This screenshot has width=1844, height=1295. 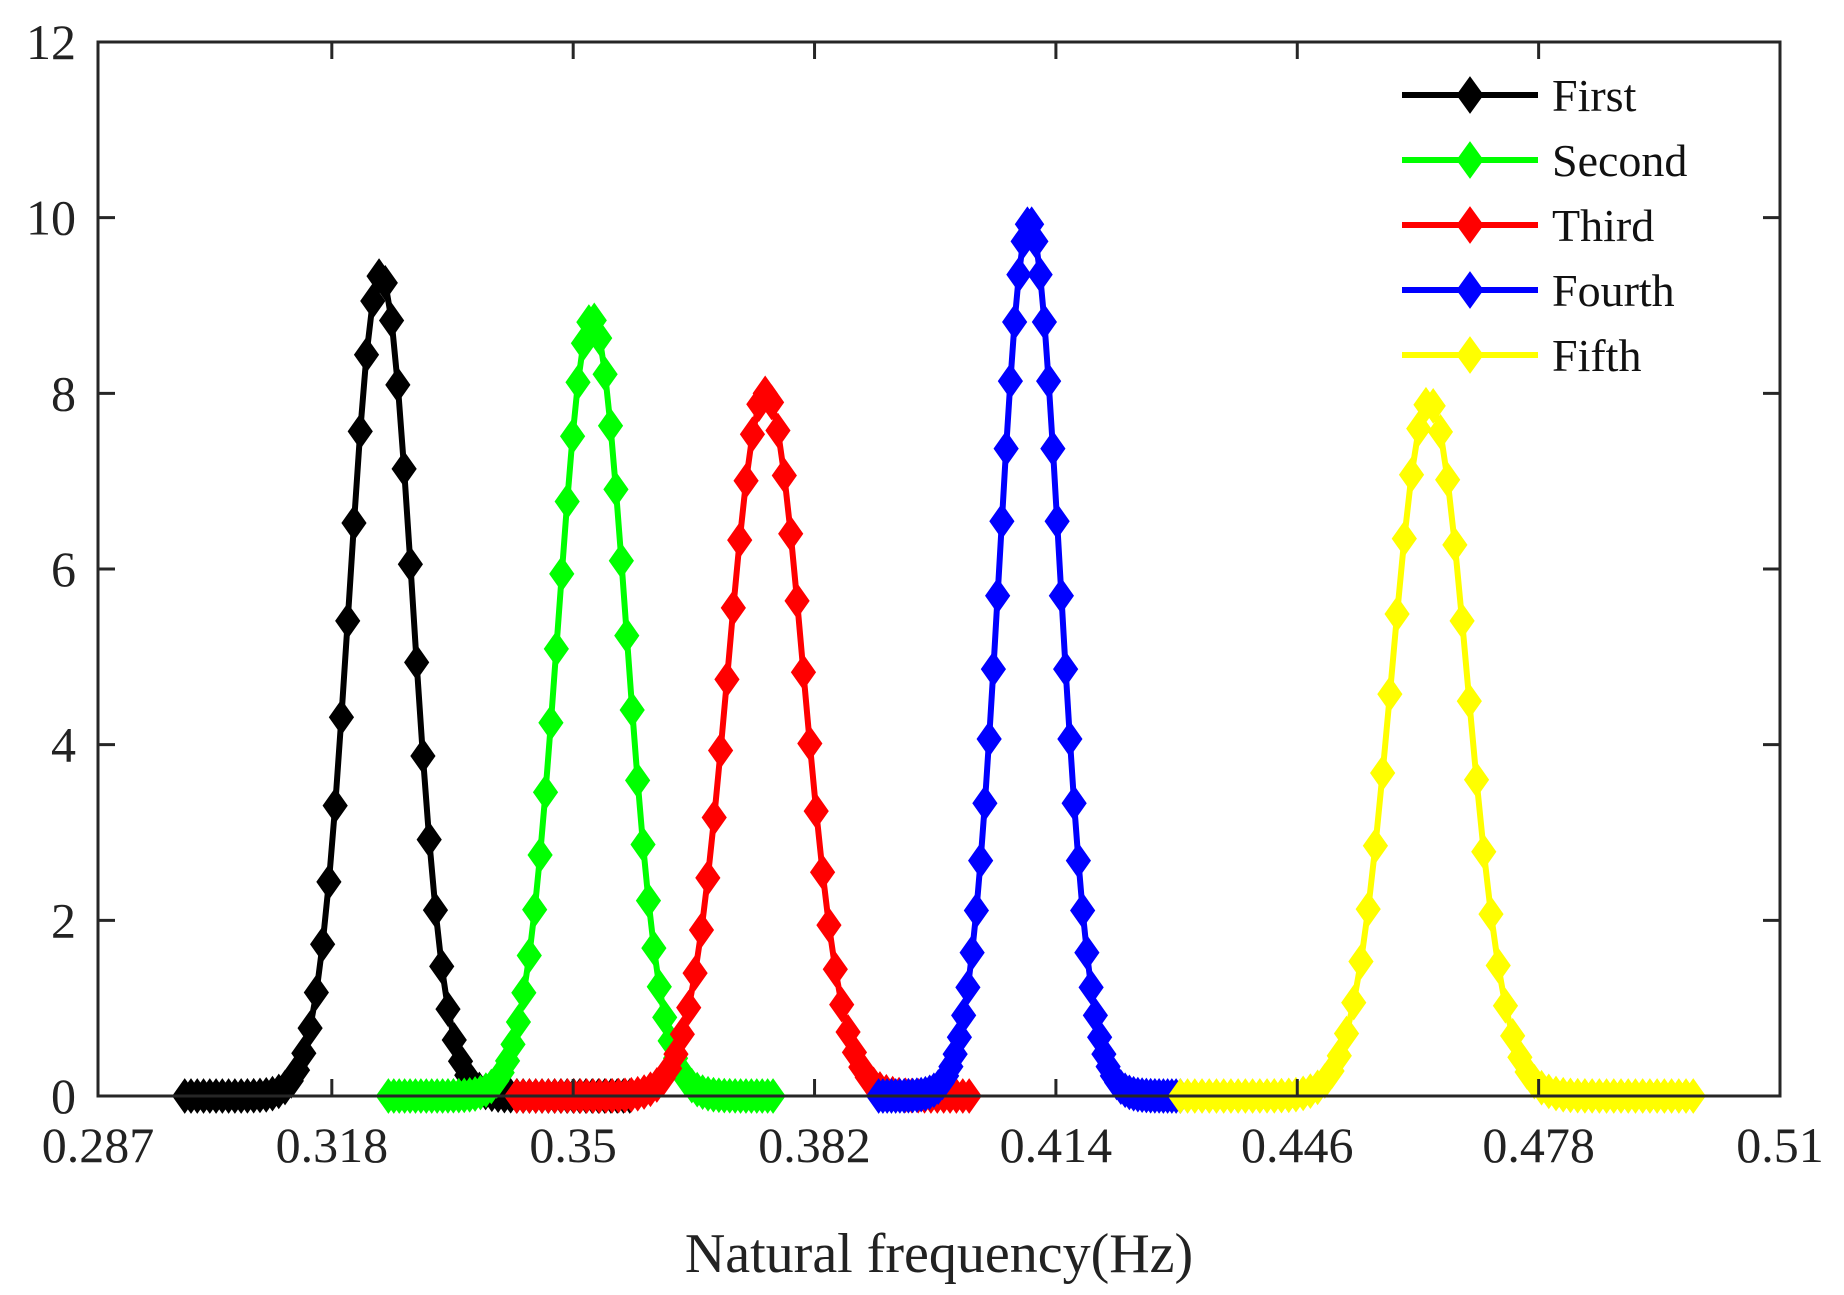 I want to click on x-tick-label: 0.287, so click(x=98, y=1145).